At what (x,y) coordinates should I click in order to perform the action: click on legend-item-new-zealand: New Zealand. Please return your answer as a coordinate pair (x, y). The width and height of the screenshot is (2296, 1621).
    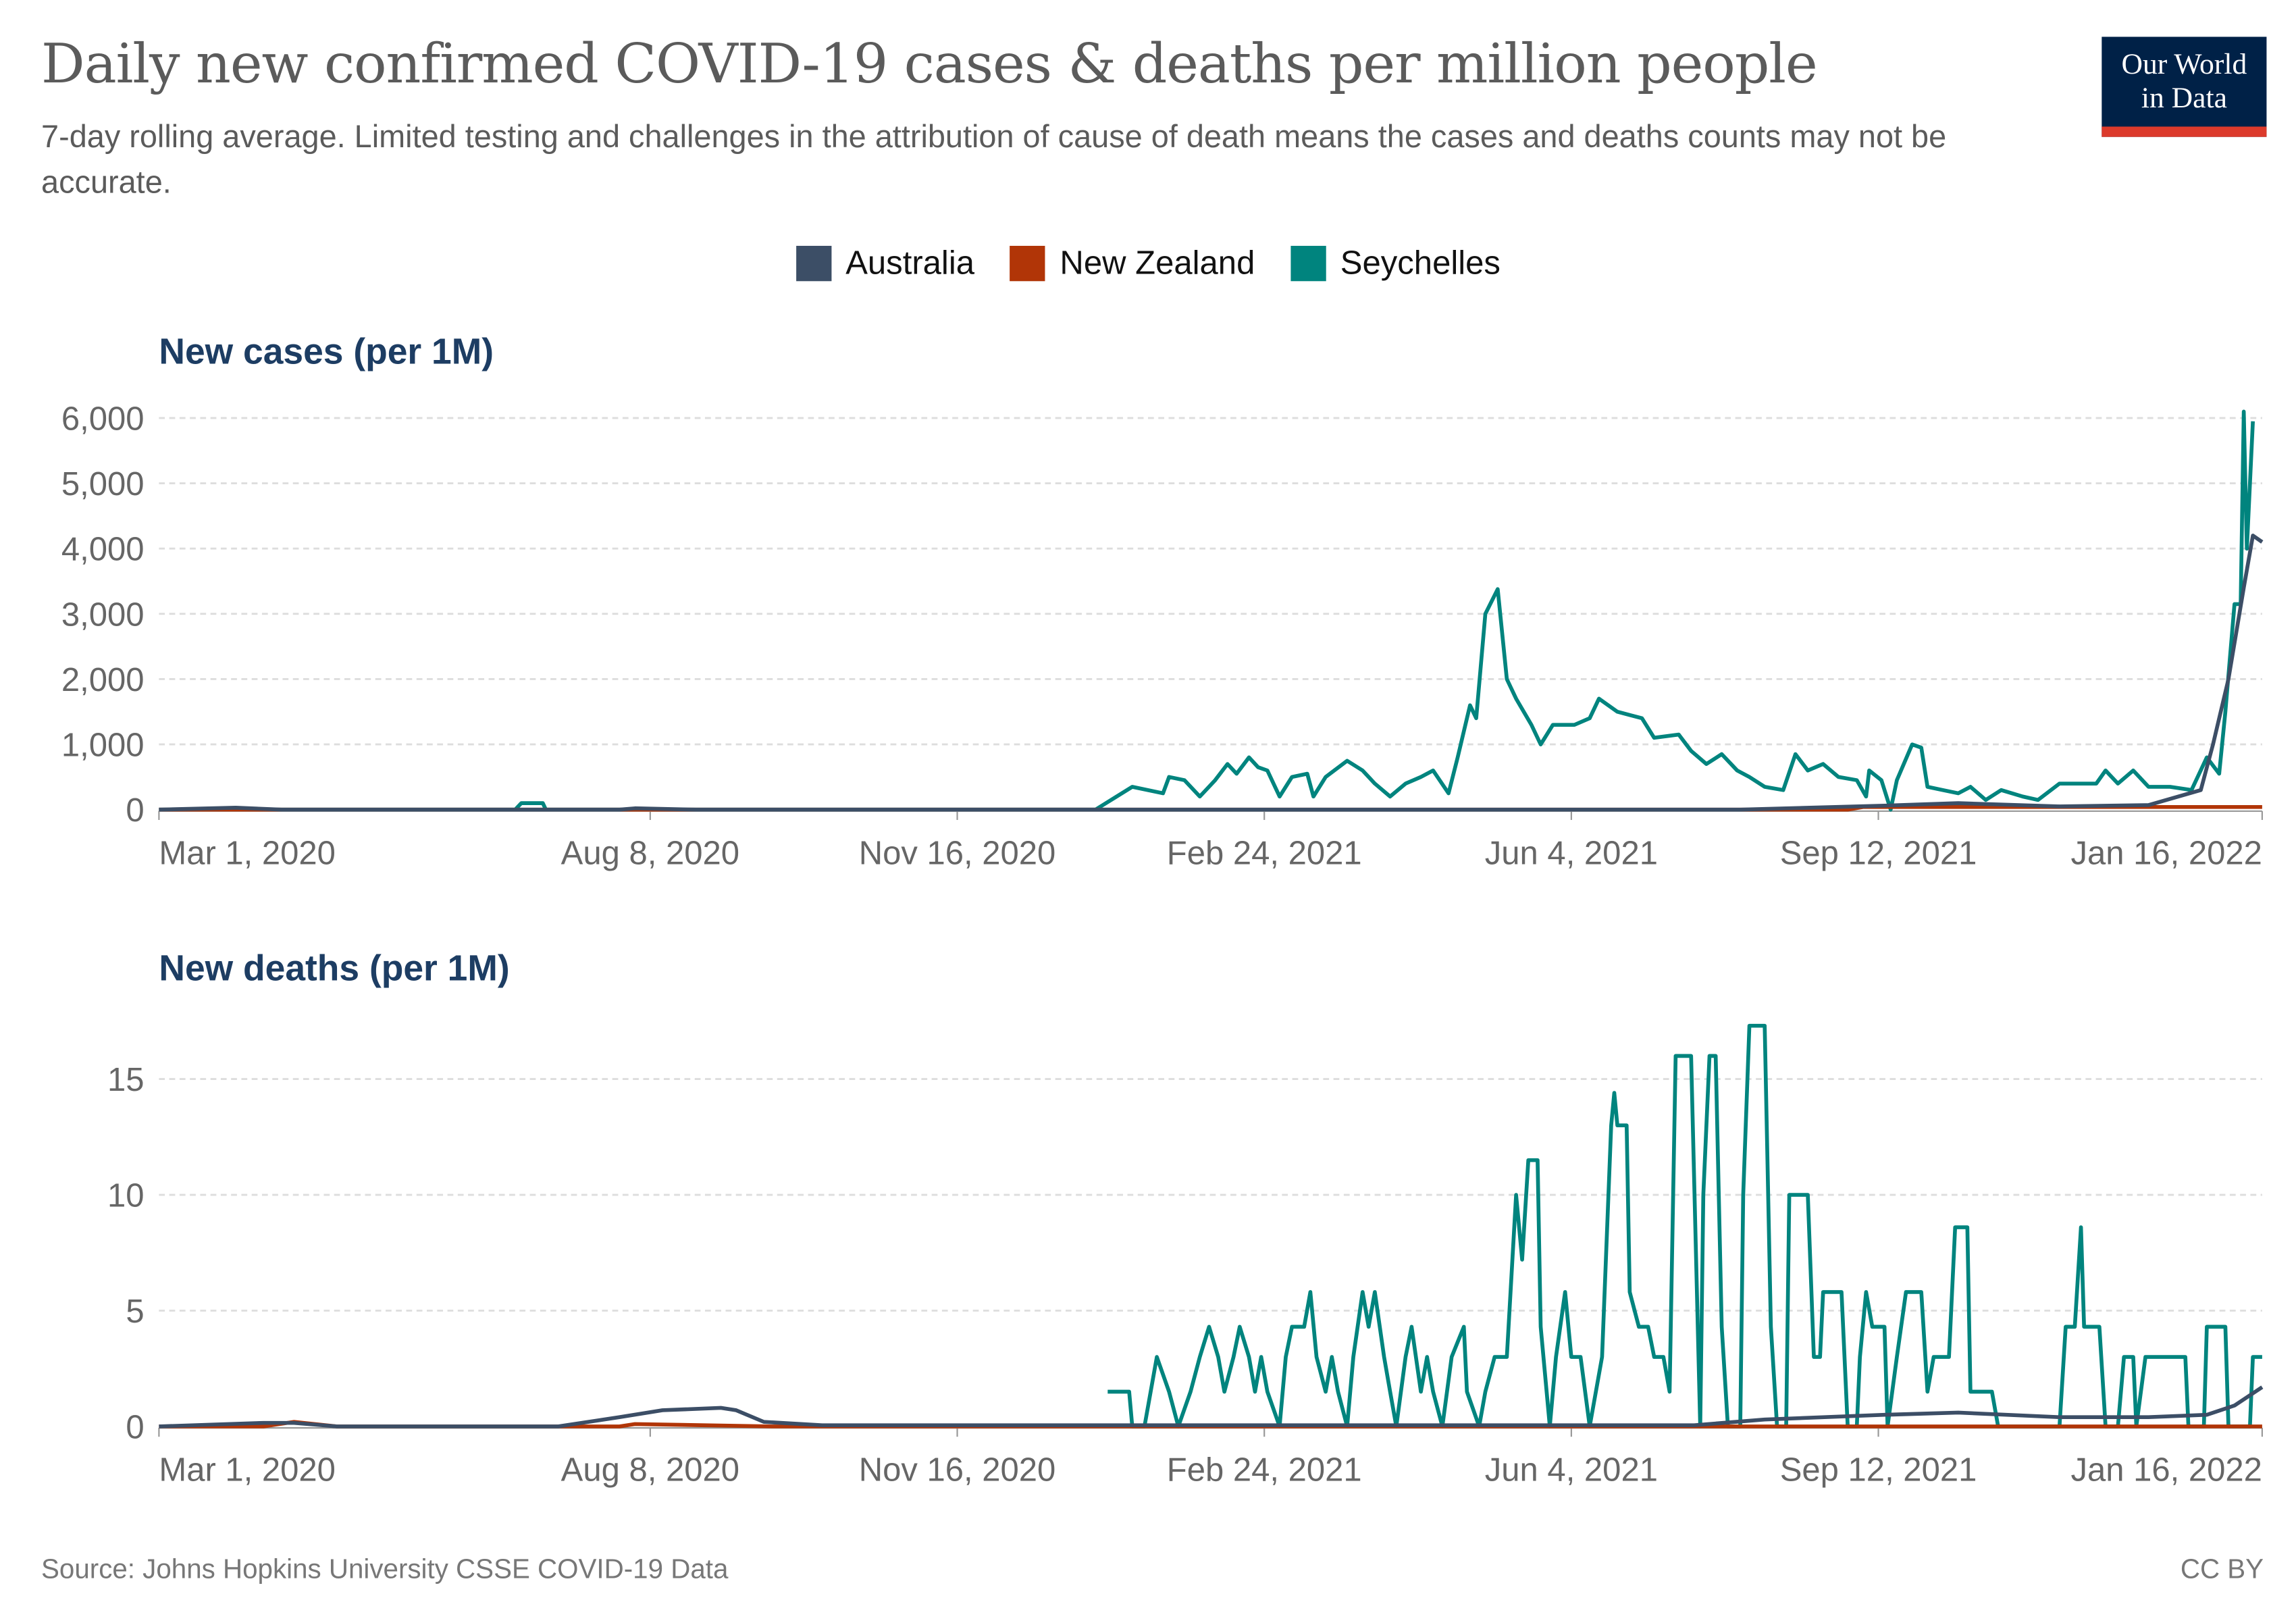
    Looking at the image, I should click on (1132, 264).